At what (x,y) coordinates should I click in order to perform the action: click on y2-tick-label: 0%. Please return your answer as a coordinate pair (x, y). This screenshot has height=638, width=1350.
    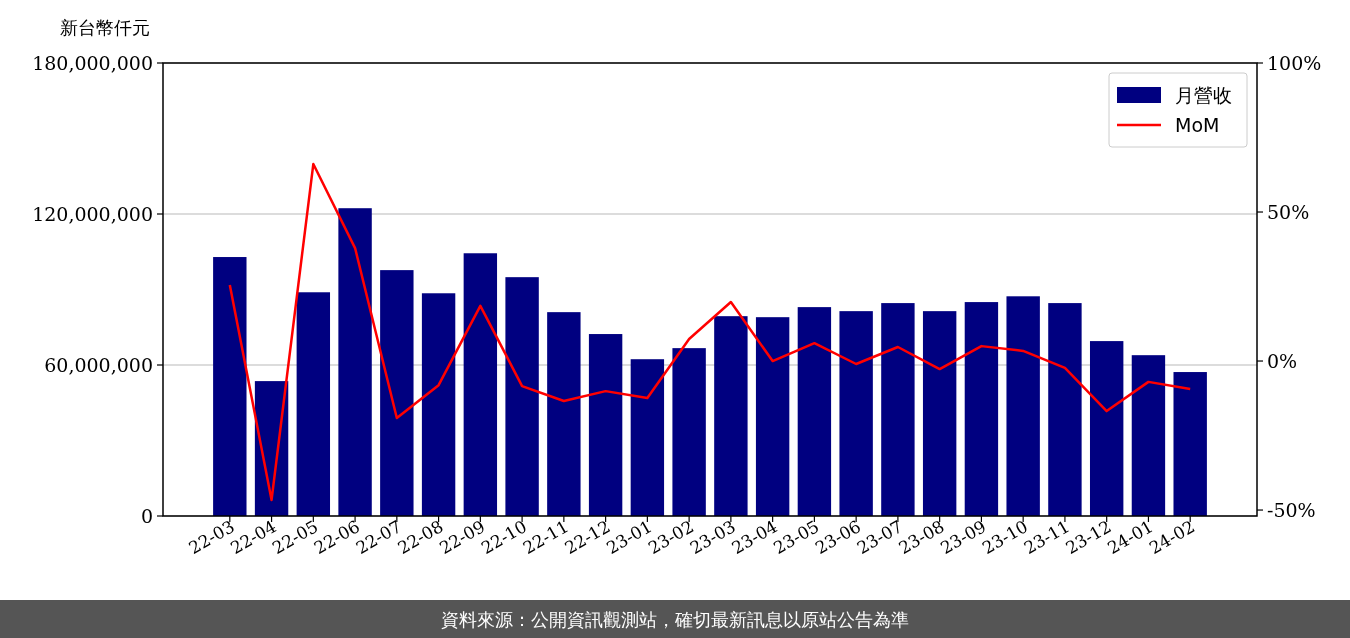
    Looking at the image, I should click on (1282, 361).